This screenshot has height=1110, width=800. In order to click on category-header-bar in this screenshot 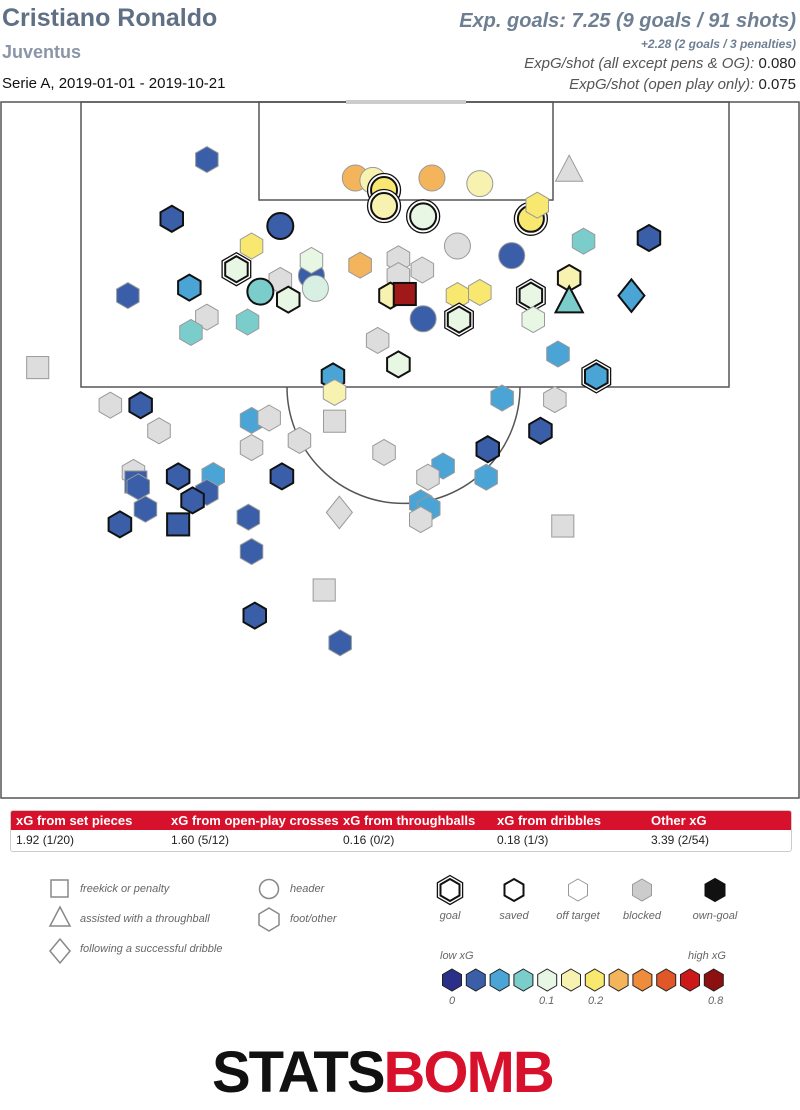, I will do `click(401, 820)`.